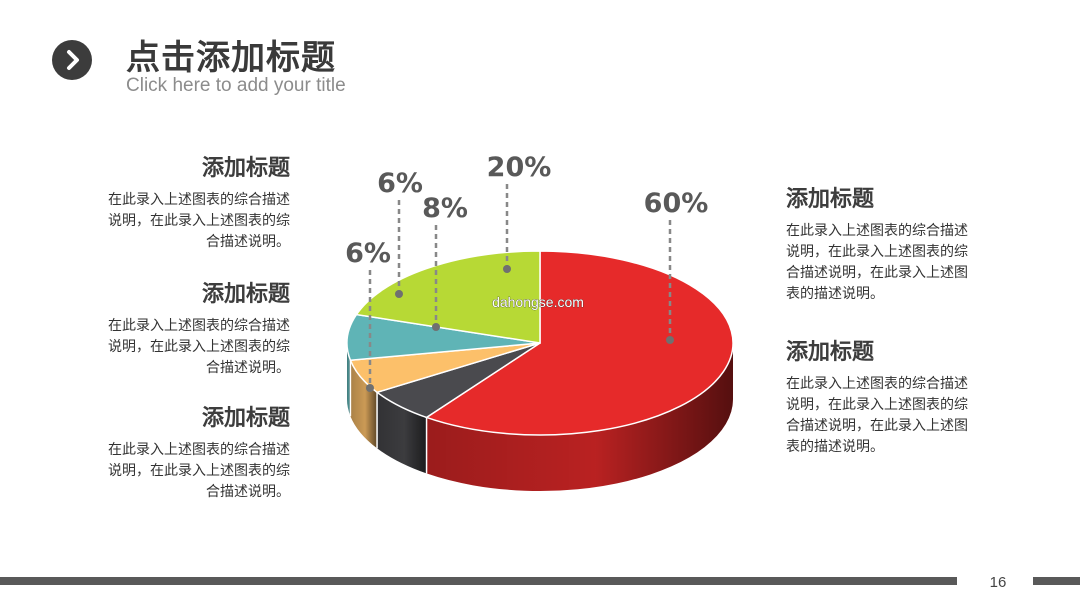  What do you see at coordinates (998, 582) in the screenshot?
I see `page-number: 16` at bounding box center [998, 582].